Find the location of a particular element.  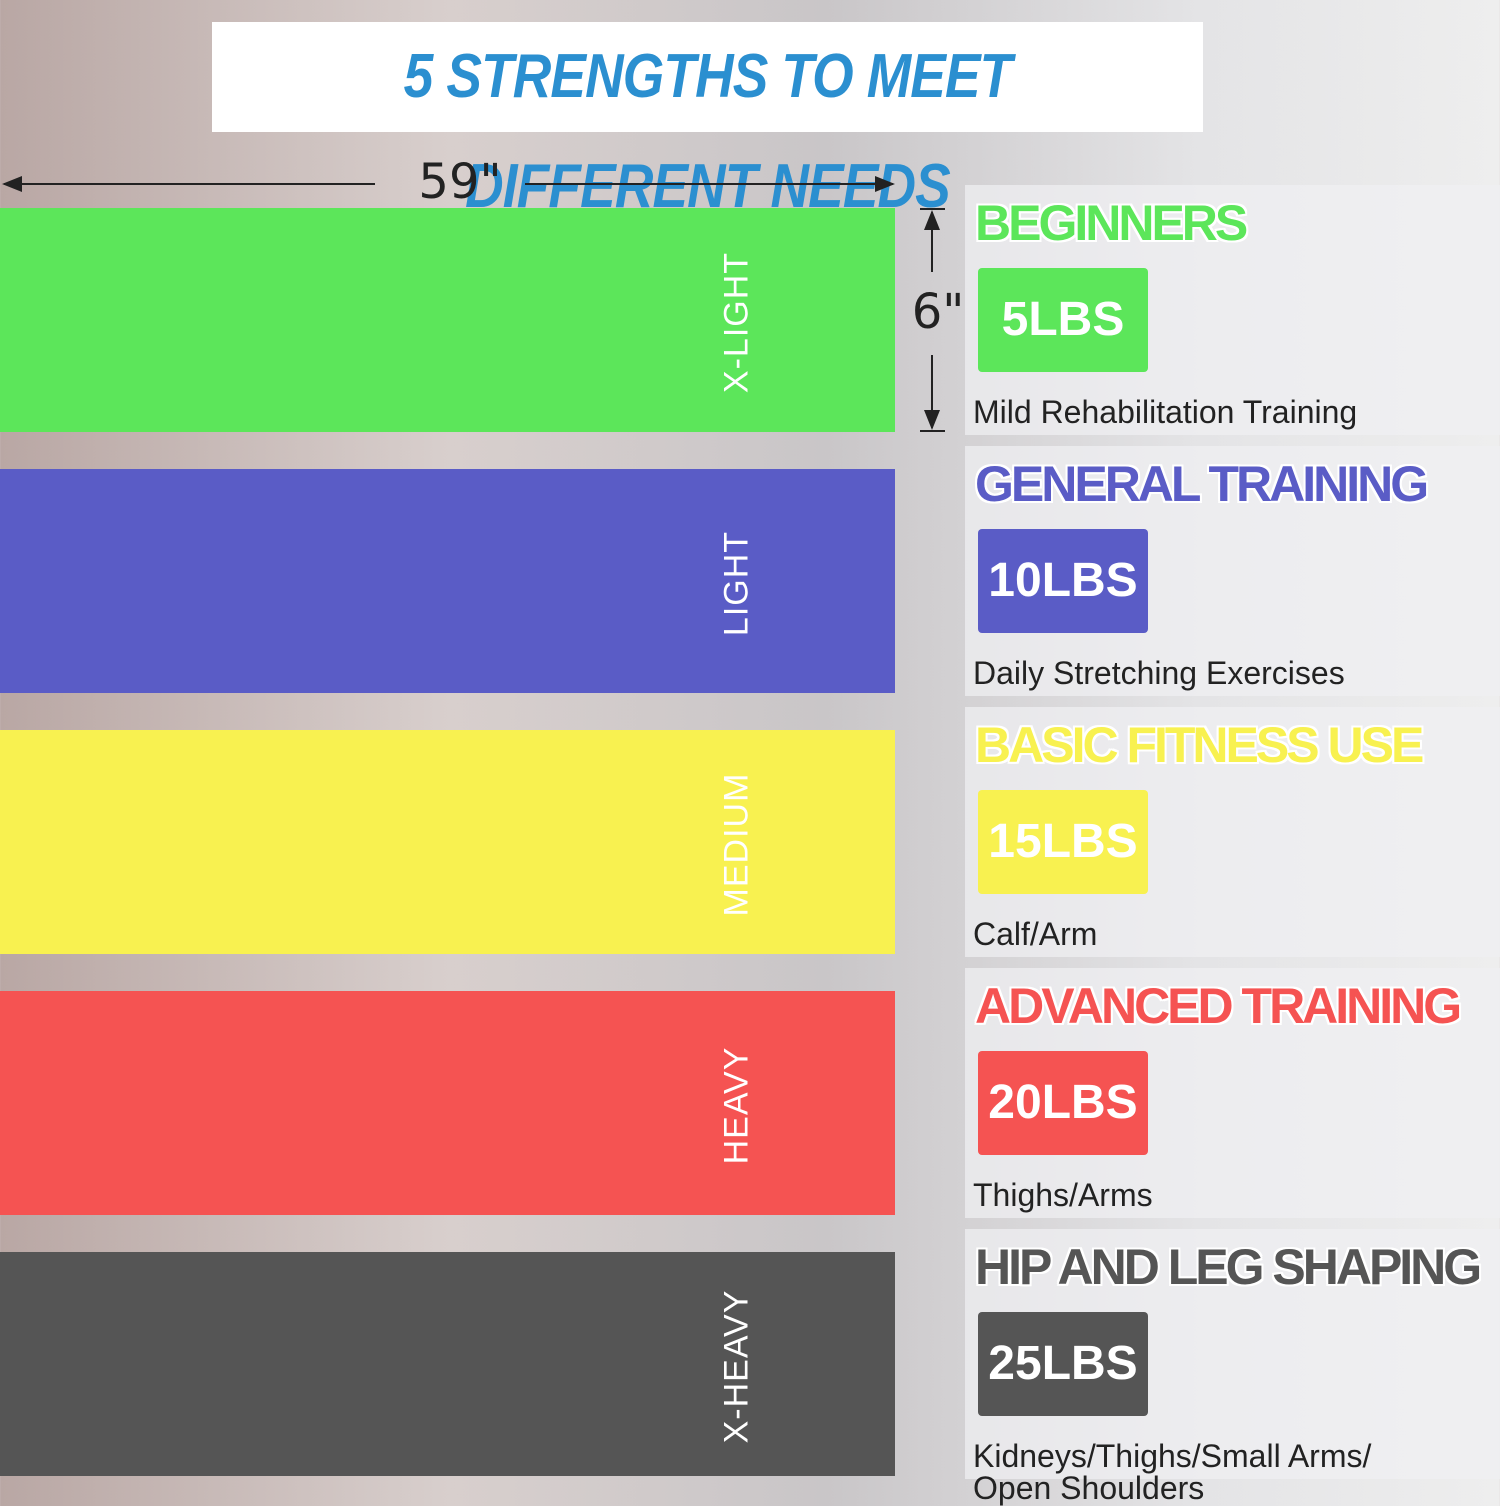

level-title: BASIC FITNESS USE is located at coordinates (1199, 745).